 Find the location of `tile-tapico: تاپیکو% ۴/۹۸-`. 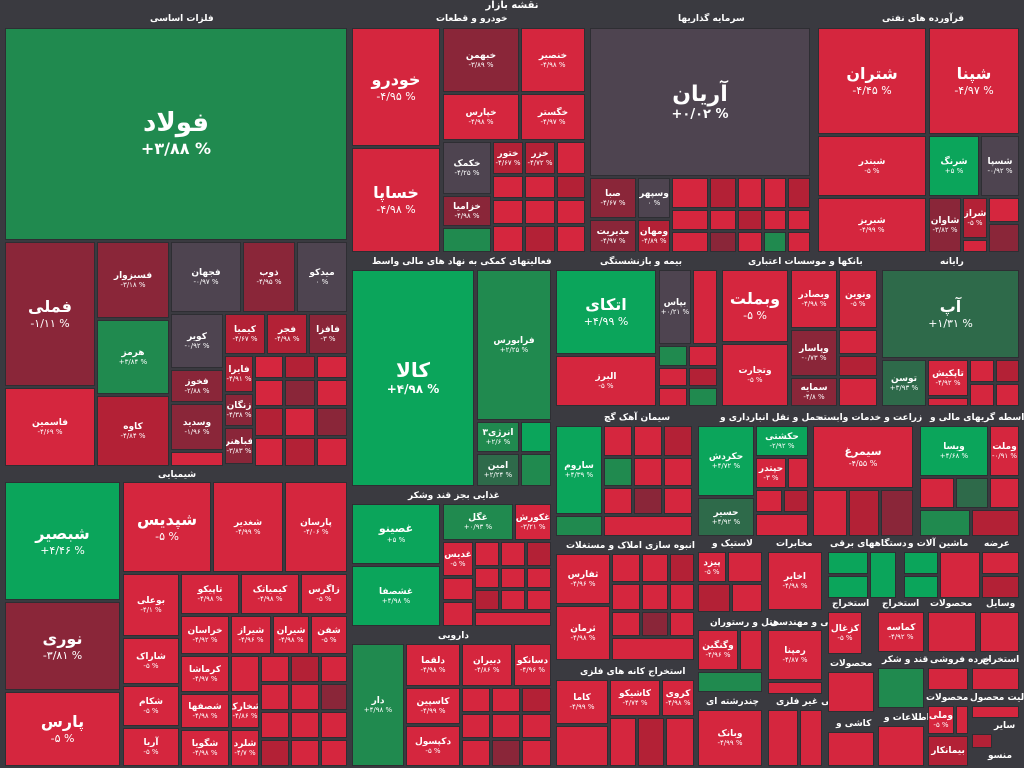

tile-tapico: تاپیکو% ۴/۹۸- is located at coordinates (210, 594).